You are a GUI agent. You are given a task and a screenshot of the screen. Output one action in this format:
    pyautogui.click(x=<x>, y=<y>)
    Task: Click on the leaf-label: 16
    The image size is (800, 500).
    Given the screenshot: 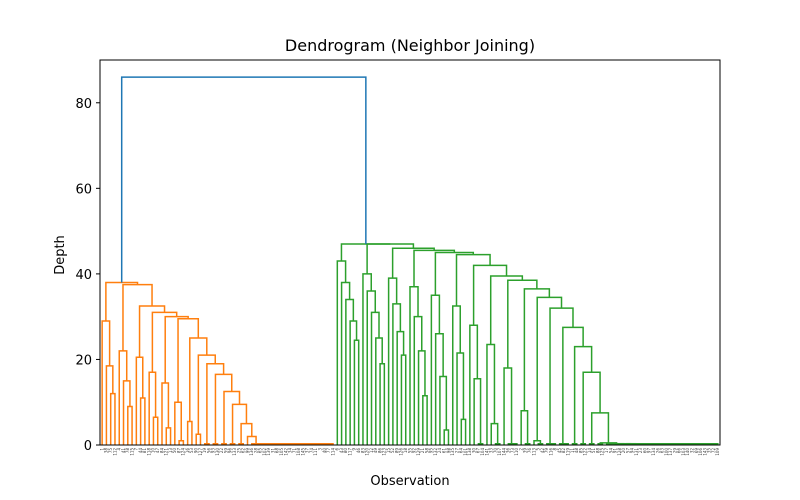 What is the action you would take?
    pyautogui.click(x=187, y=451)
    